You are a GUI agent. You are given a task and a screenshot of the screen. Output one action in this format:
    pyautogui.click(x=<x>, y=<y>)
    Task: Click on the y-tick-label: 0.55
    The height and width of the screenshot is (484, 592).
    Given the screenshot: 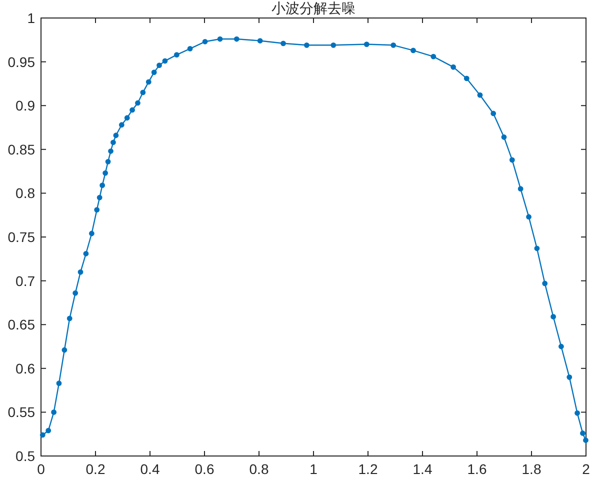 What is the action you would take?
    pyautogui.click(x=22, y=412)
    